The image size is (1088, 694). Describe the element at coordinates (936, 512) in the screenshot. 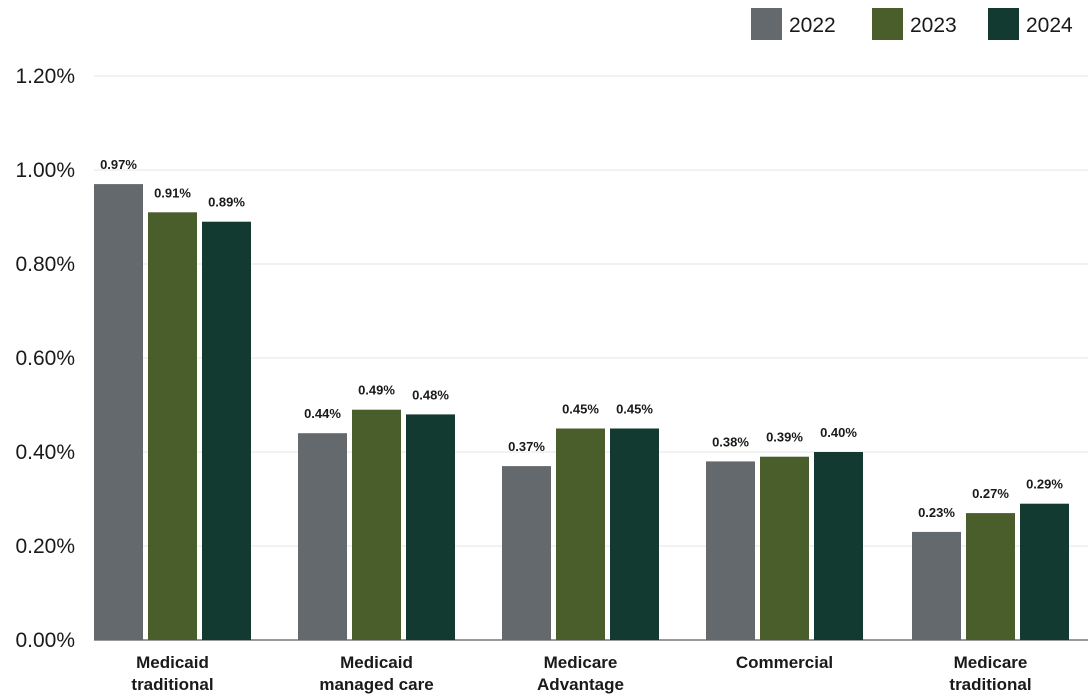

I see `data-label: 0.23%` at that location.